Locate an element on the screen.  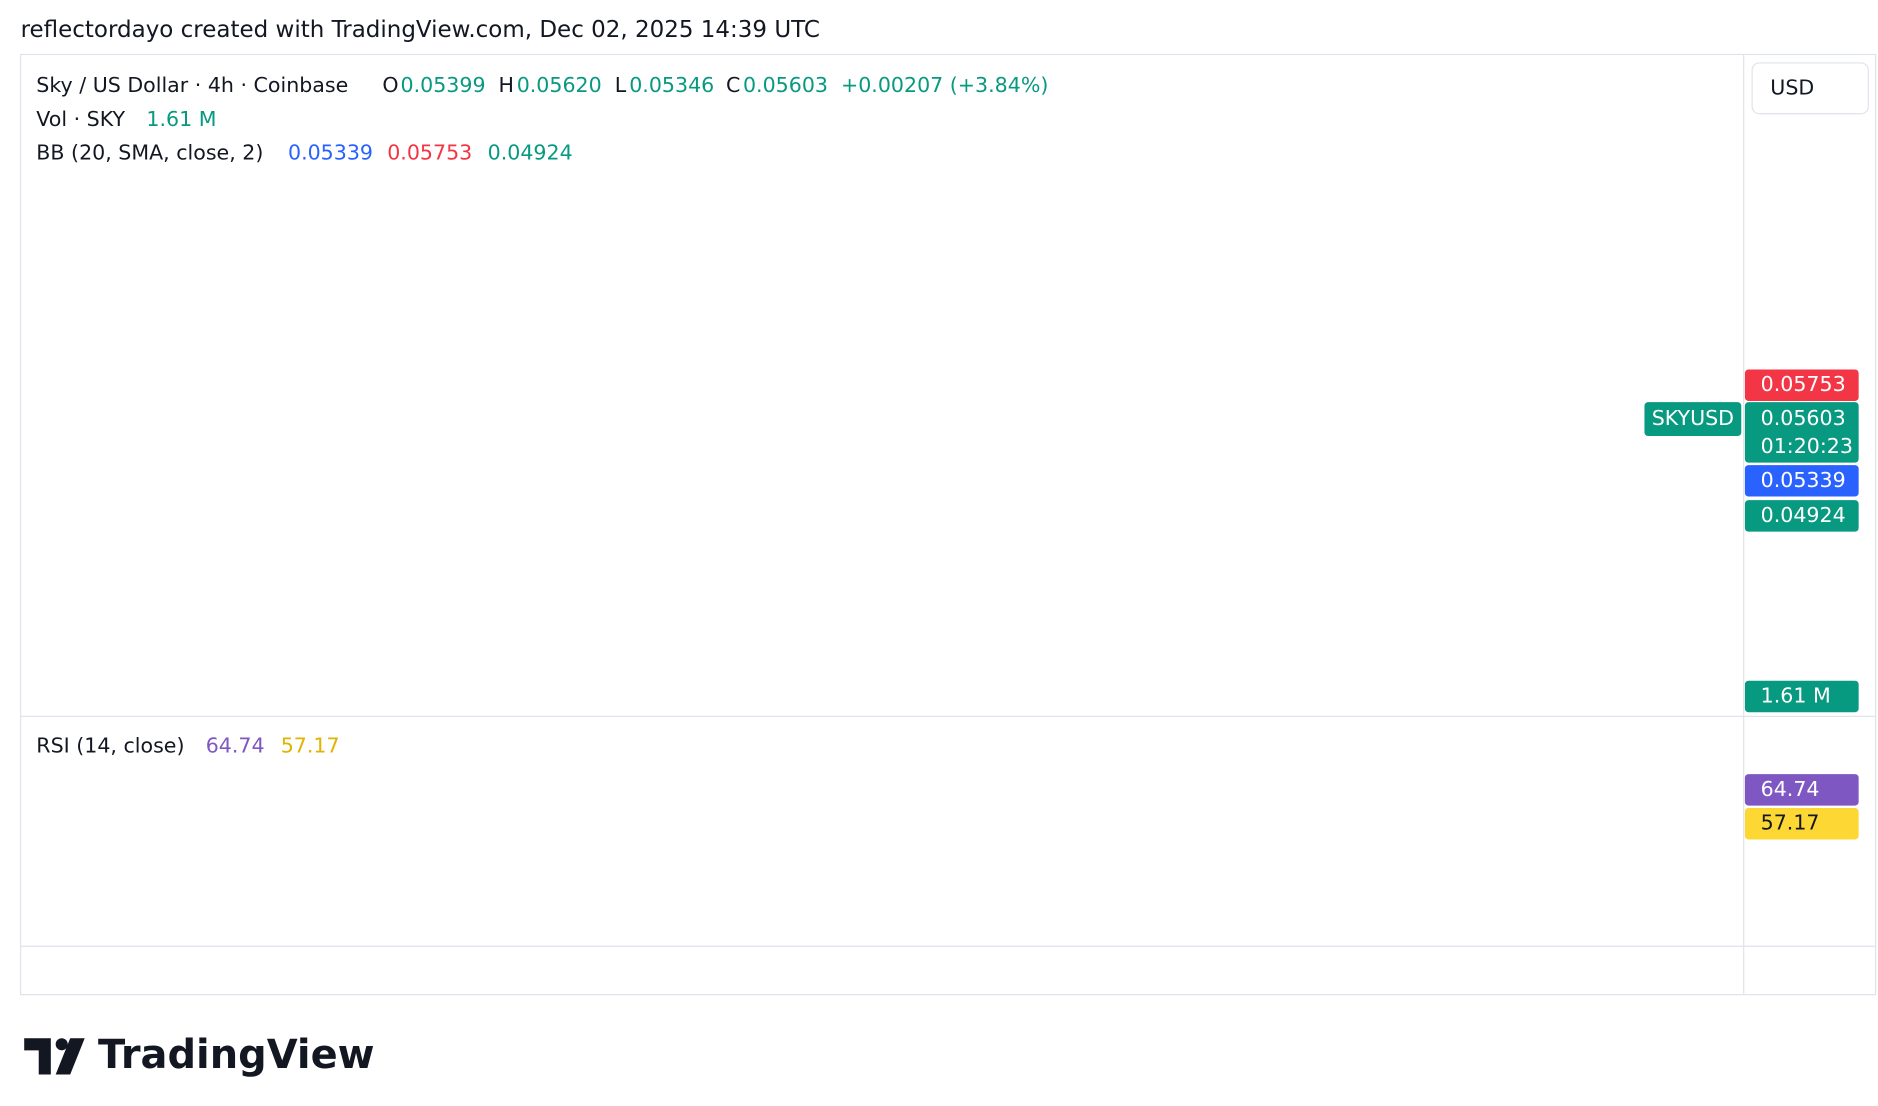
rsi-ma-value: 57.17 is located at coordinates (310, 746).